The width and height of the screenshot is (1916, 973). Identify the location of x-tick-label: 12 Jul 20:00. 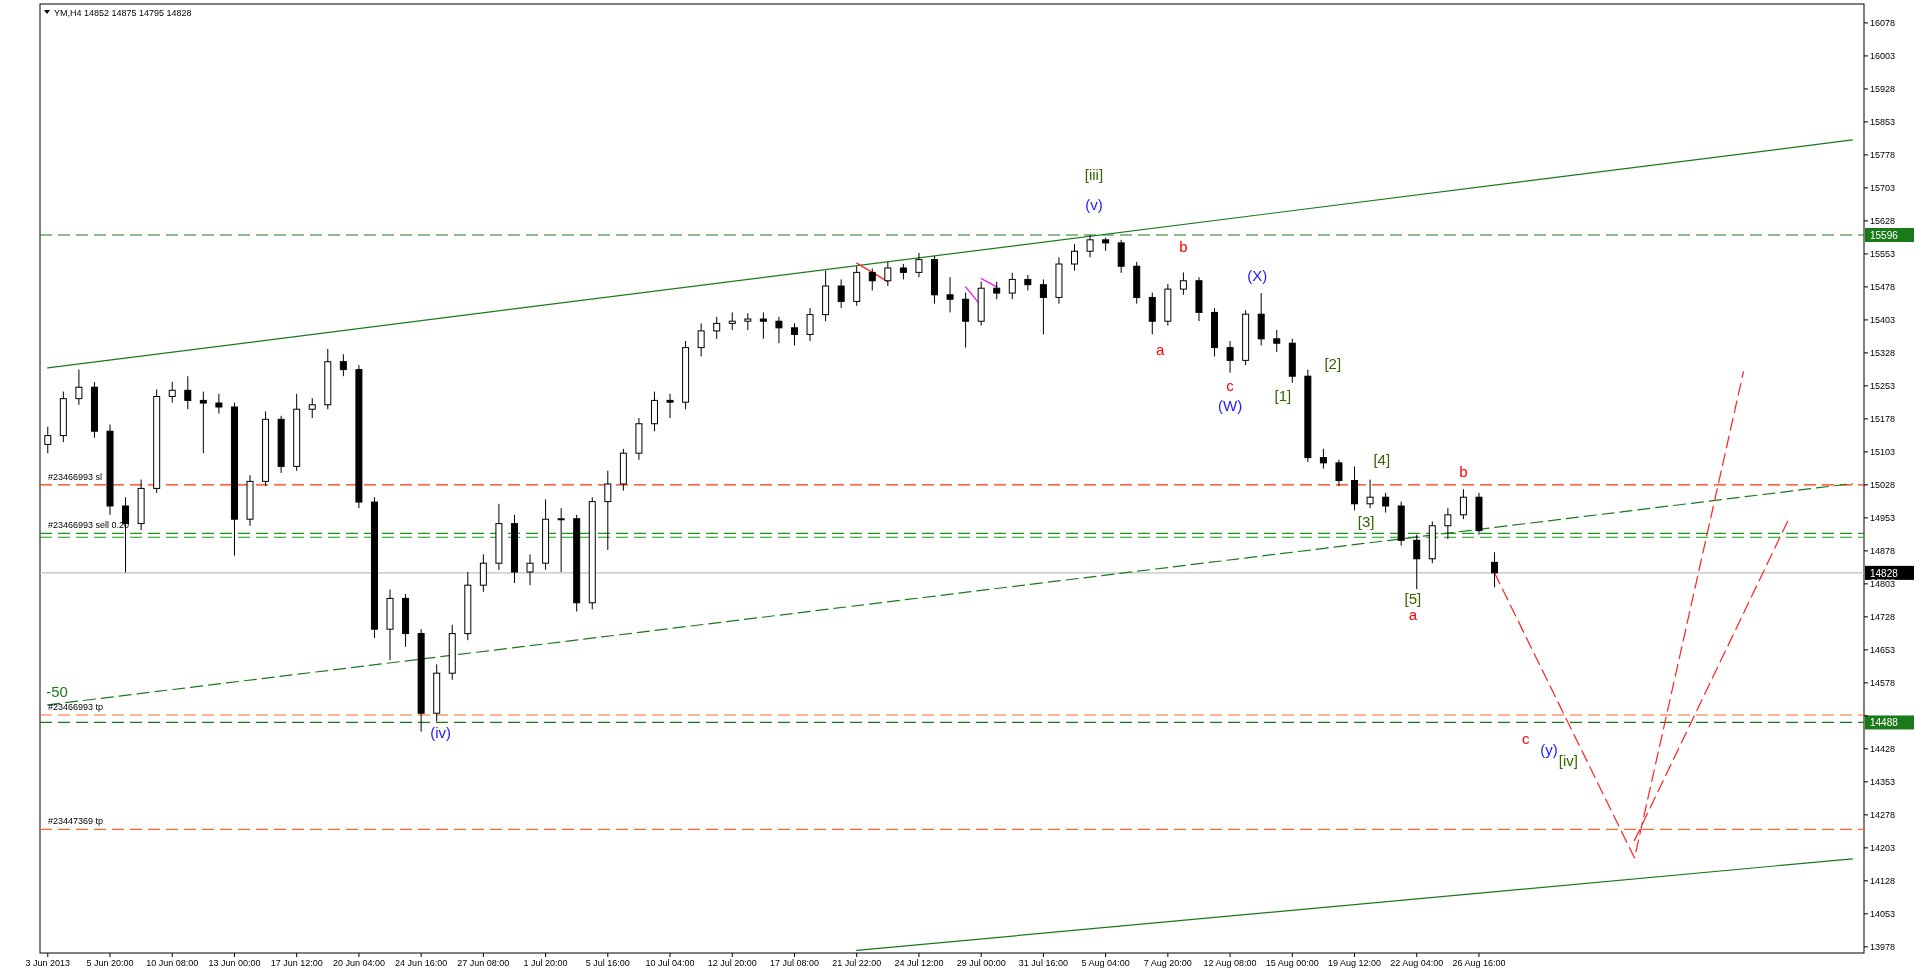
(732, 963).